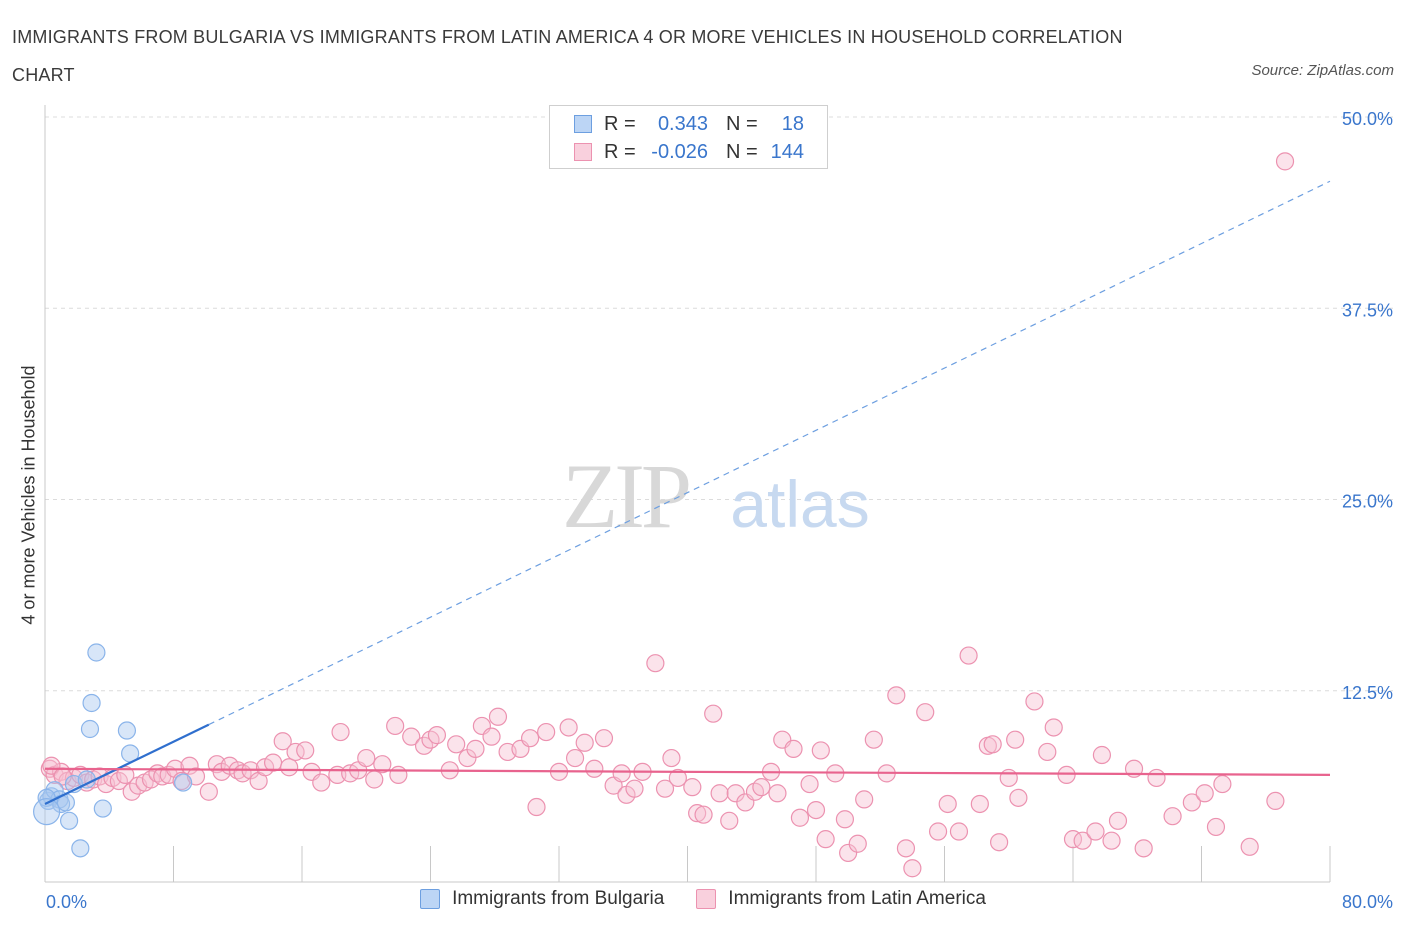  What do you see at coordinates (679, 151) in the screenshot?
I see `r-value-latin-america: -0.026` at bounding box center [679, 151].